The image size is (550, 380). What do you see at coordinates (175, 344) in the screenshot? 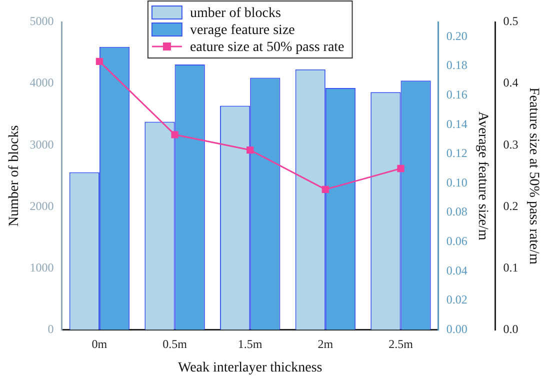
I see `x-tick-label: 0.5m` at bounding box center [175, 344].